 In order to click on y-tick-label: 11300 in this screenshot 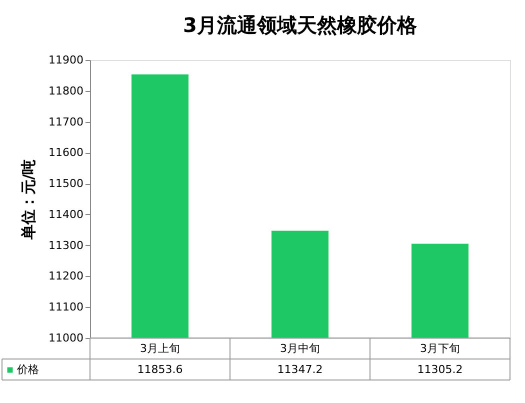, I will do `click(66, 245)`.